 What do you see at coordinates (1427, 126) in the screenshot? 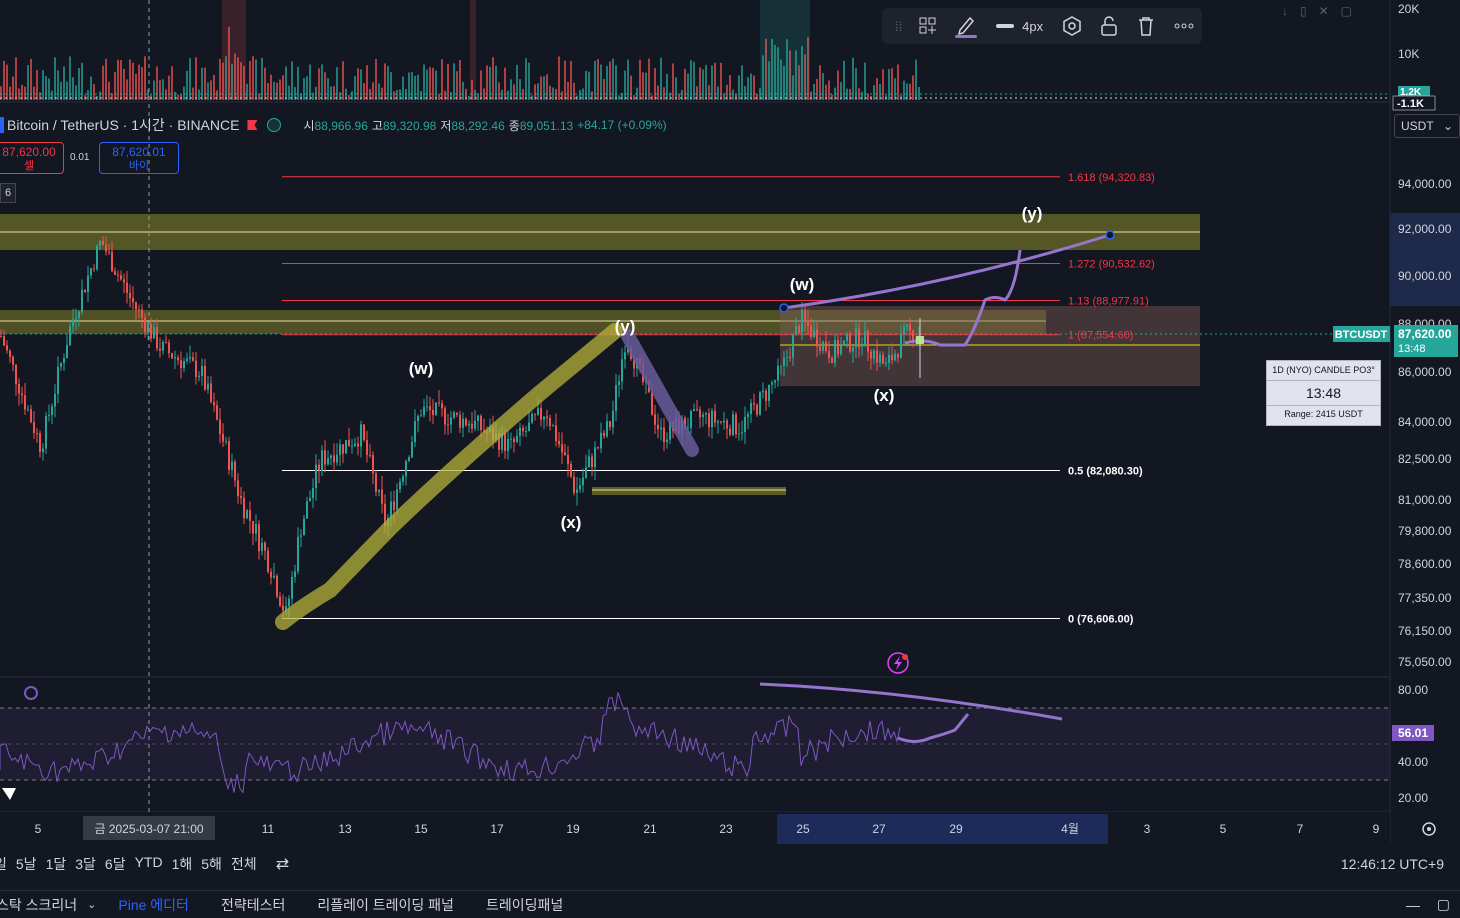
I see `currency-select: USDT ⌄` at bounding box center [1427, 126].